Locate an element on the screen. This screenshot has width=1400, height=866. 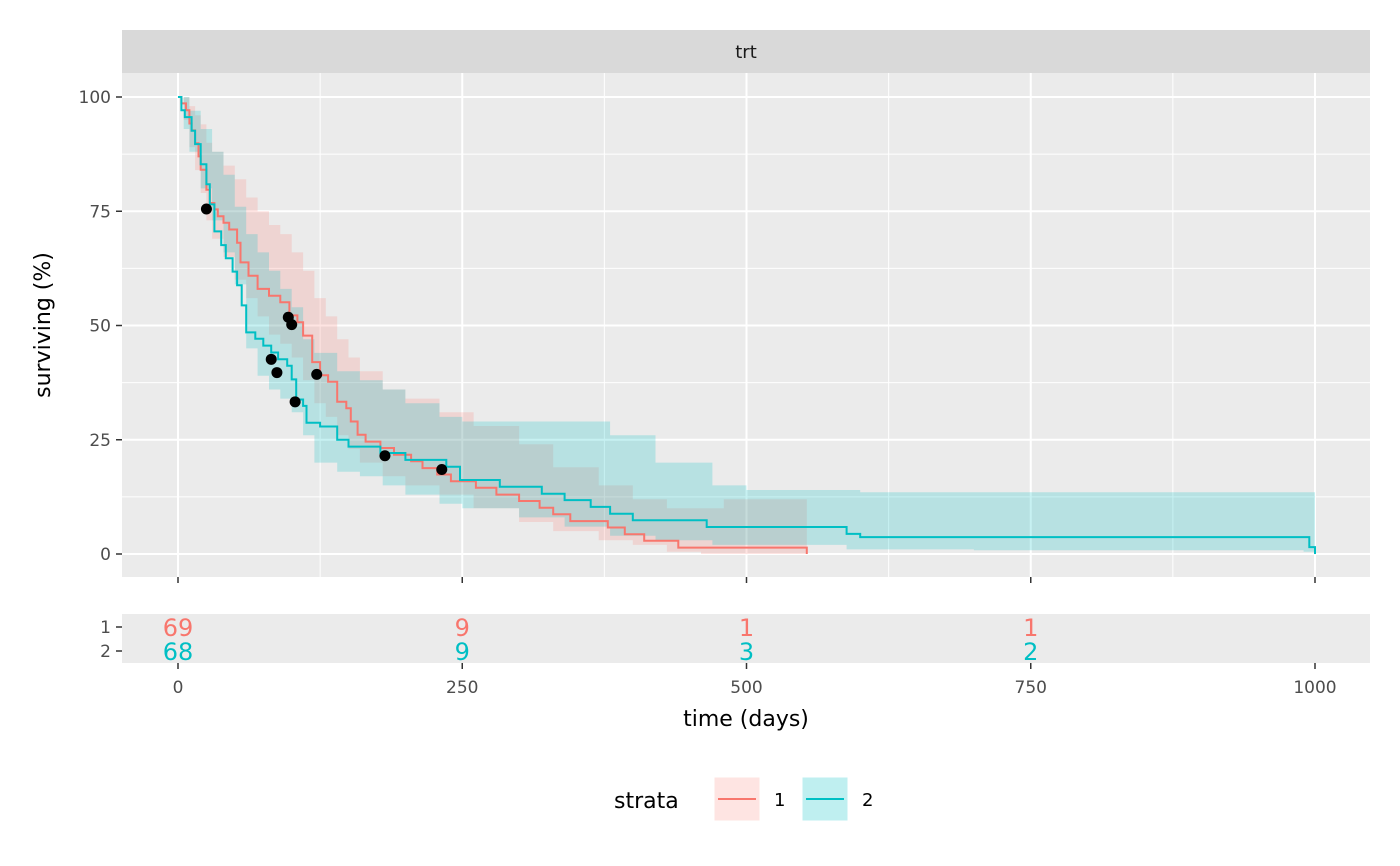
risk-count: 69 is located at coordinates (178, 628).